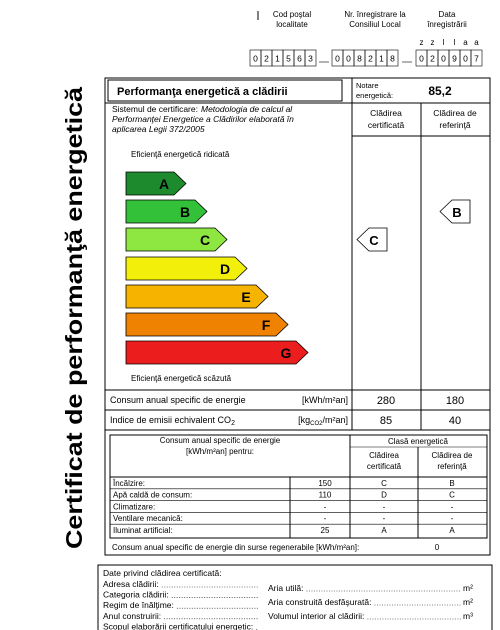 The height and width of the screenshot is (630, 500). What do you see at coordinates (325, 530) in the screenshot?
I see `breakdown-cell: 25` at bounding box center [325, 530].